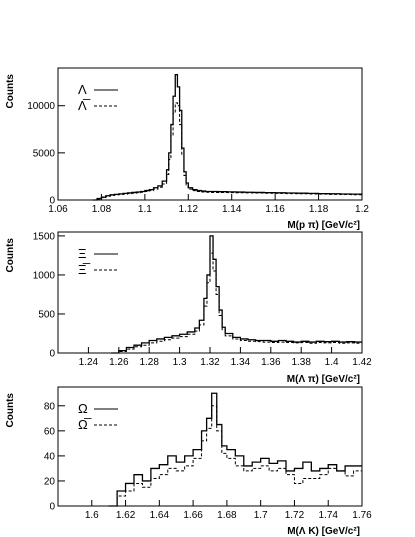 The height and width of the screenshot is (537, 415). What do you see at coordinates (50, 431) in the screenshot?
I see `y-tick-label: 60` at bounding box center [50, 431].